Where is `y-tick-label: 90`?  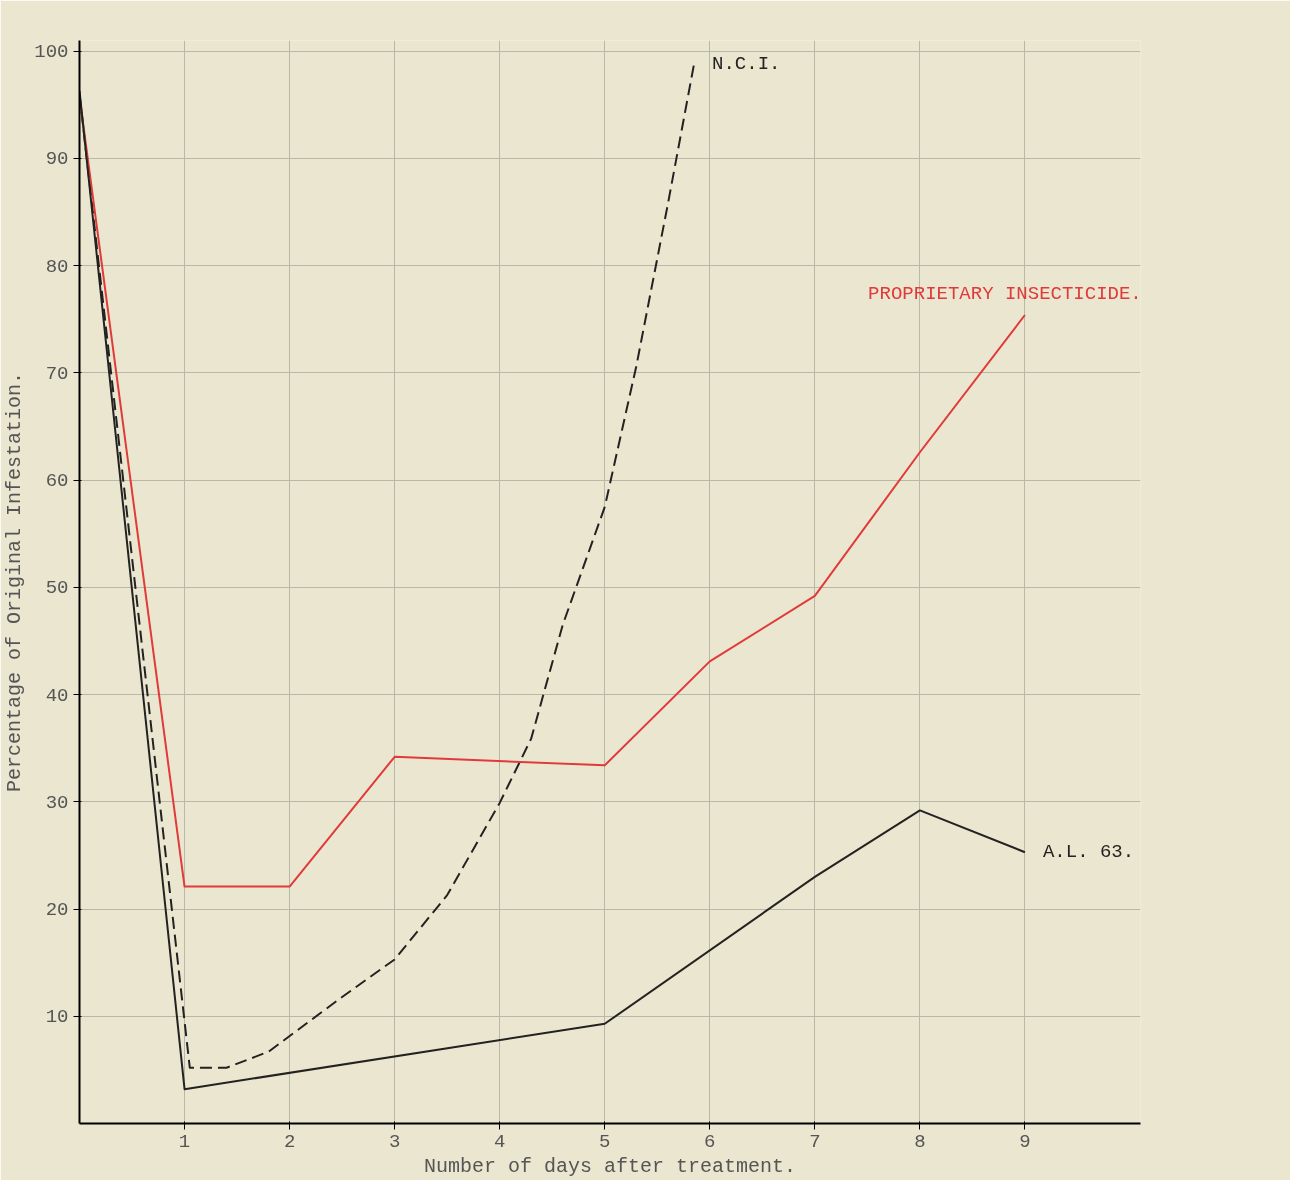 y-tick-label: 90 is located at coordinates (57, 159).